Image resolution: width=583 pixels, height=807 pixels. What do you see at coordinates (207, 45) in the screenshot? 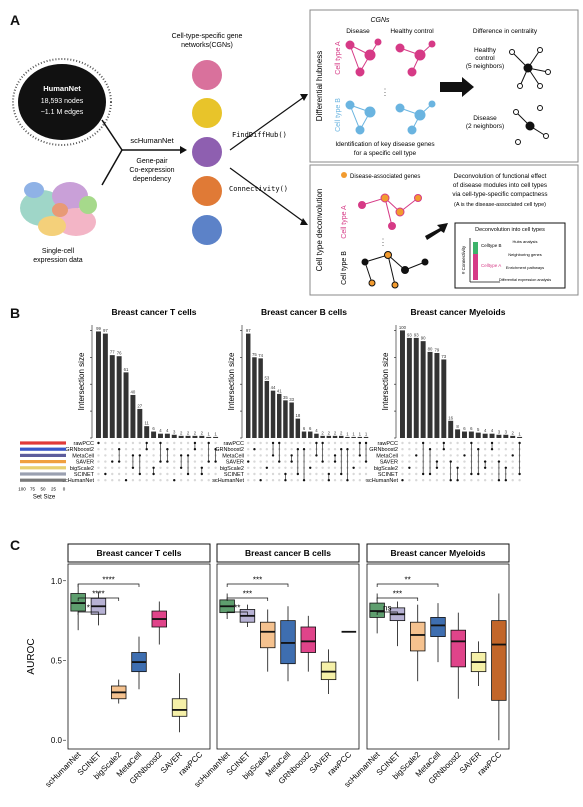
I see `cgn-title-2: networks(CGNs)` at bounding box center [207, 45].